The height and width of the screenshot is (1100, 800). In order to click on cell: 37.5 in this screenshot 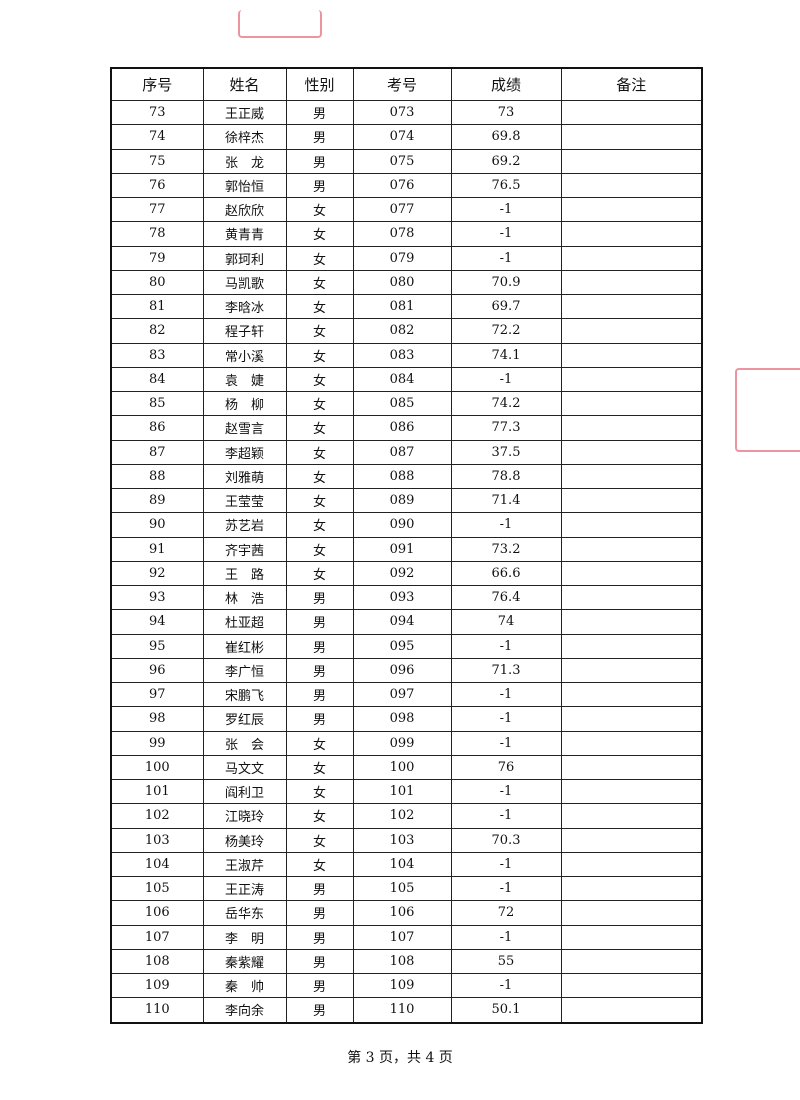, I will do `click(506, 452)`.